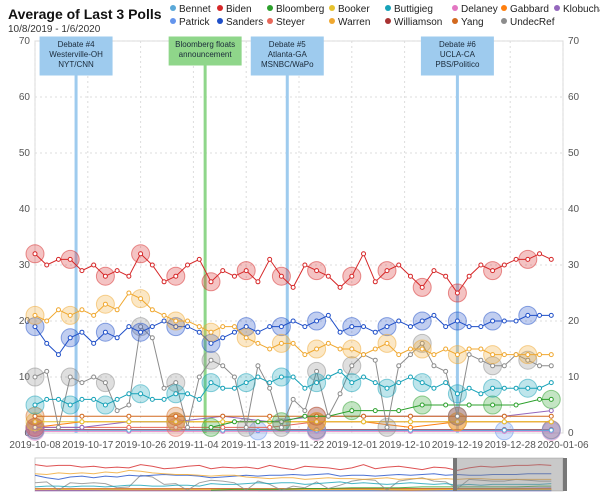 The width and height of the screenshot is (600, 495). Describe the element at coordinates (25, 265) in the screenshot. I see `y-tick-label-left: 30` at that location.